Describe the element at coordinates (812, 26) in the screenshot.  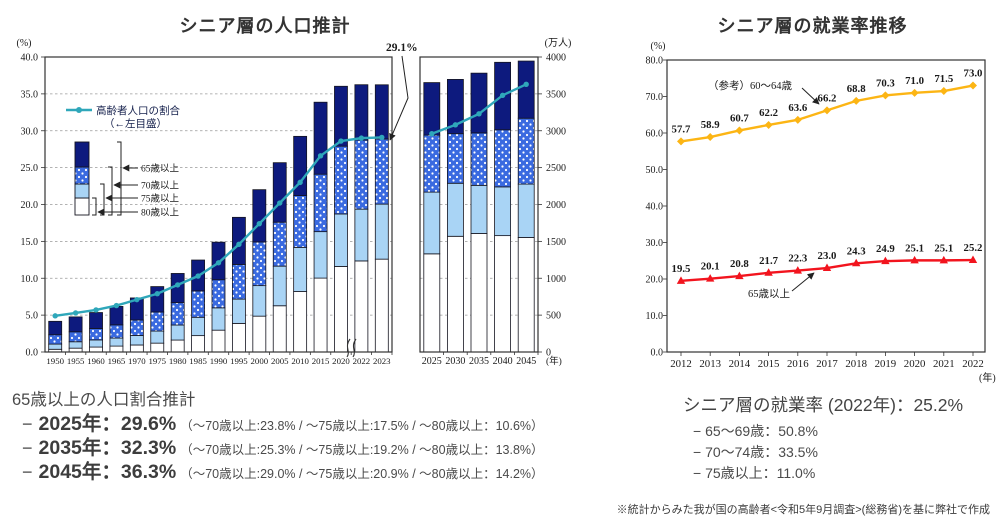
I see `employment-chart-title: シニア層の就業率推移` at that location.